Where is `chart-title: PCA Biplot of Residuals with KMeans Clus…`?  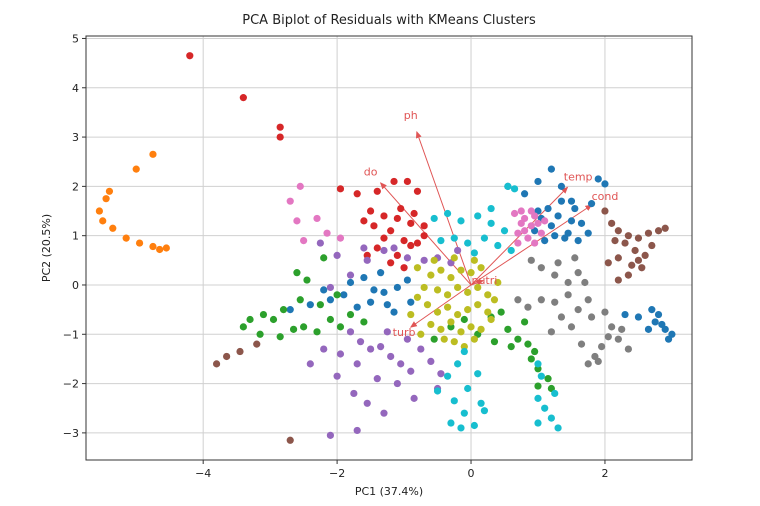
chart-title: PCA Biplot of Residuals with KMeans Clus… is located at coordinates (389, 20).